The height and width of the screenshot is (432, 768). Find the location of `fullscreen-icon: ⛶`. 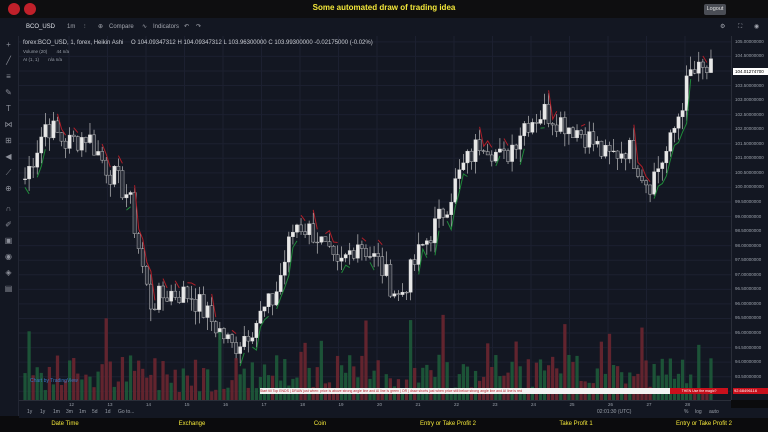

fullscreen-icon: ⛶ is located at coordinates (740, 27).